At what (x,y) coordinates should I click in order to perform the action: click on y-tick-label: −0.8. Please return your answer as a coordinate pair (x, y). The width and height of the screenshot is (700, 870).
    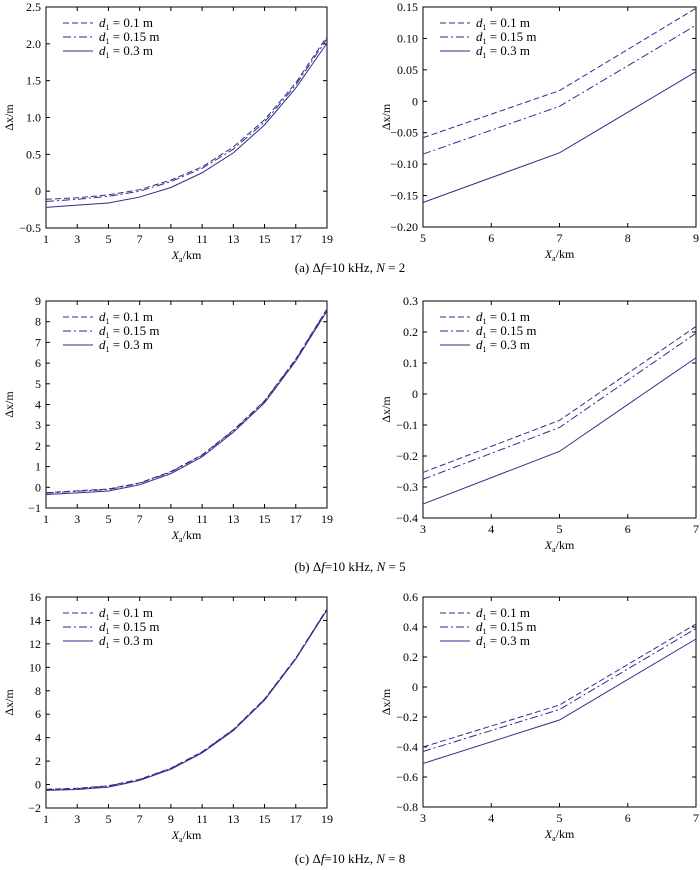
    Looking at the image, I should click on (407, 807).